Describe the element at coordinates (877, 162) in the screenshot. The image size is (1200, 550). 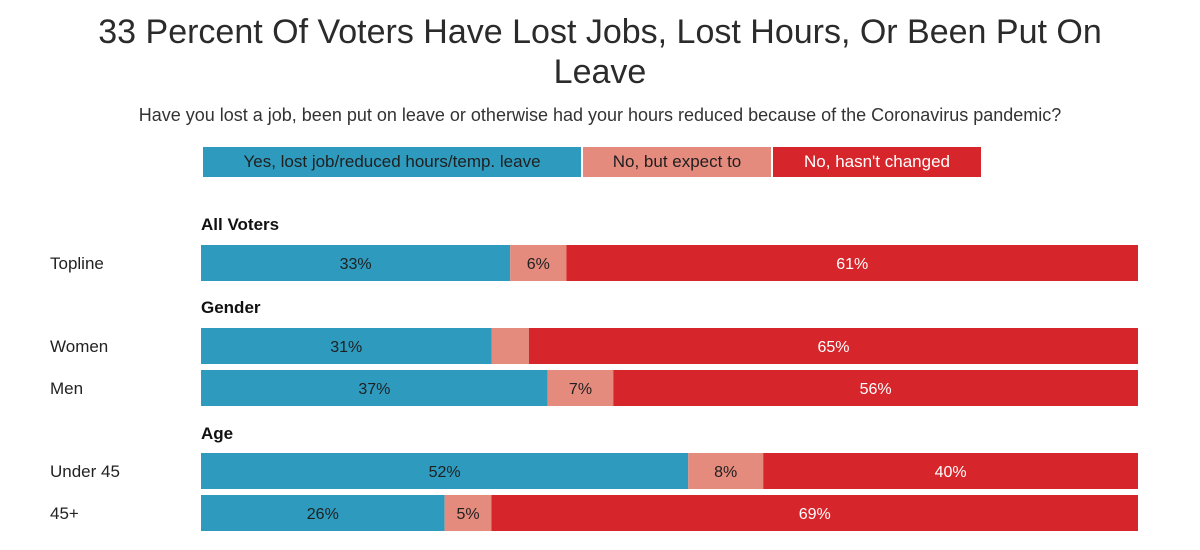
I see `legend-item-no-hasnt-changed: No, hasn't changed` at that location.